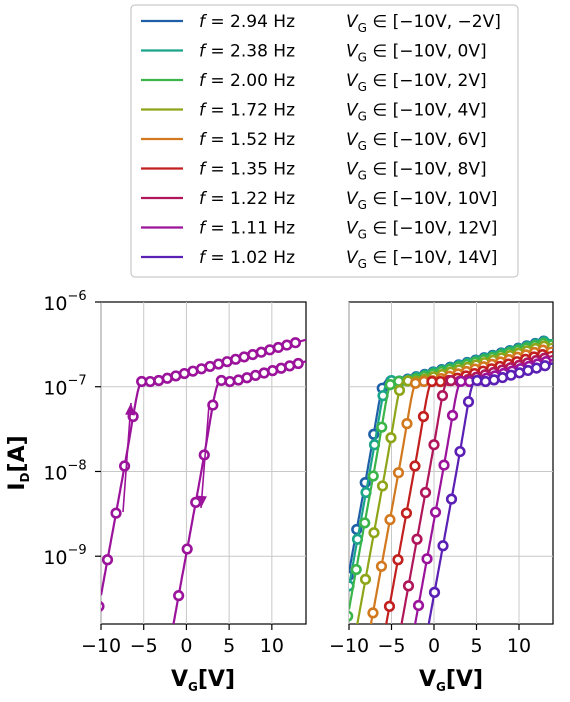 This screenshot has height=702, width=570. What do you see at coordinates (203, 680) in the screenshot?
I see `left-x-axis-label: VG[V]` at bounding box center [203, 680].